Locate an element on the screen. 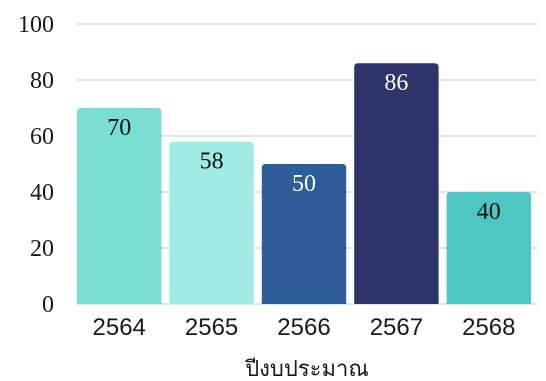 Image resolution: width=546 pixels, height=381 pixels. y-tick-label: 0 is located at coordinates (48, 305).